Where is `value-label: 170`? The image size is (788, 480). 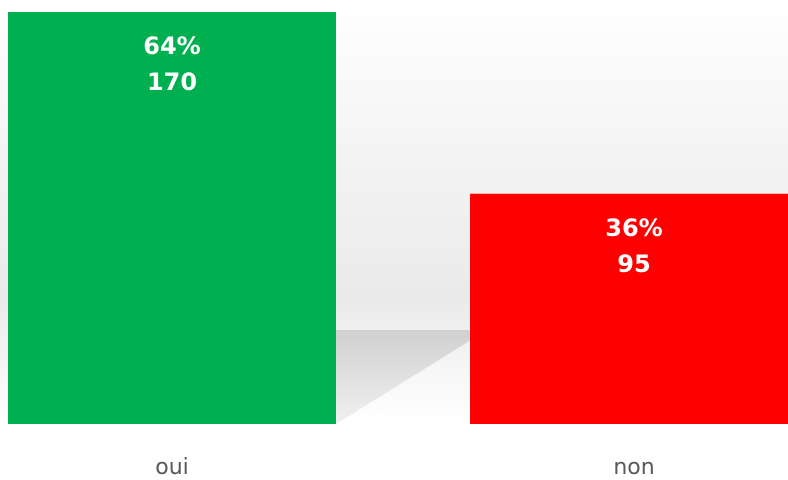 value-label: 170 is located at coordinates (172, 82).